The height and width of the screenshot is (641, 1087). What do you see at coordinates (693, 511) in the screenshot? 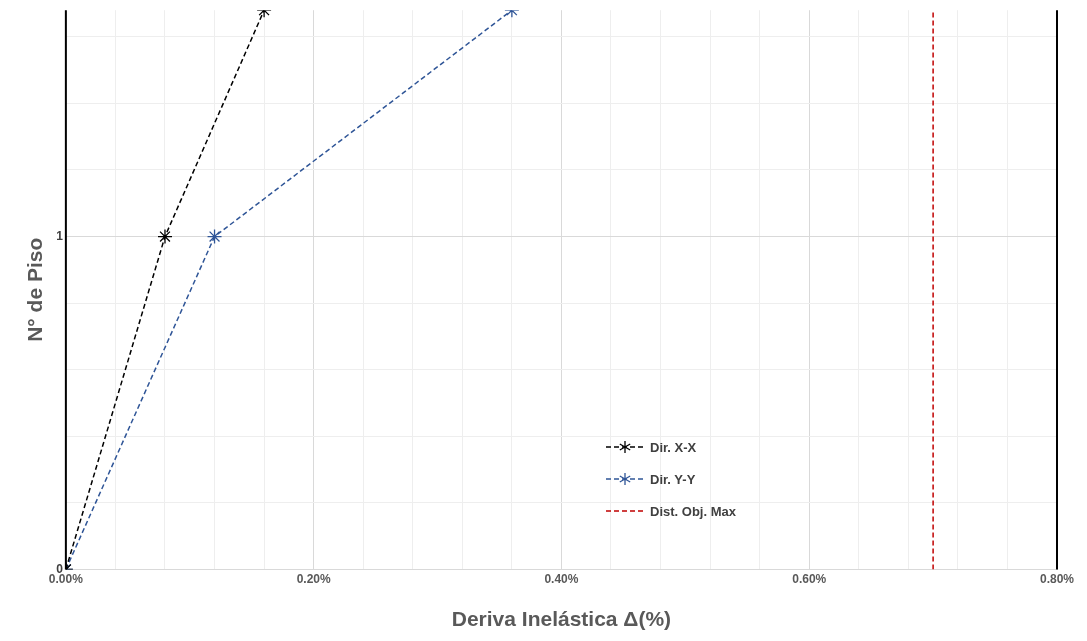
I see `legend-label: Dist. Obj. Max` at bounding box center [693, 511].